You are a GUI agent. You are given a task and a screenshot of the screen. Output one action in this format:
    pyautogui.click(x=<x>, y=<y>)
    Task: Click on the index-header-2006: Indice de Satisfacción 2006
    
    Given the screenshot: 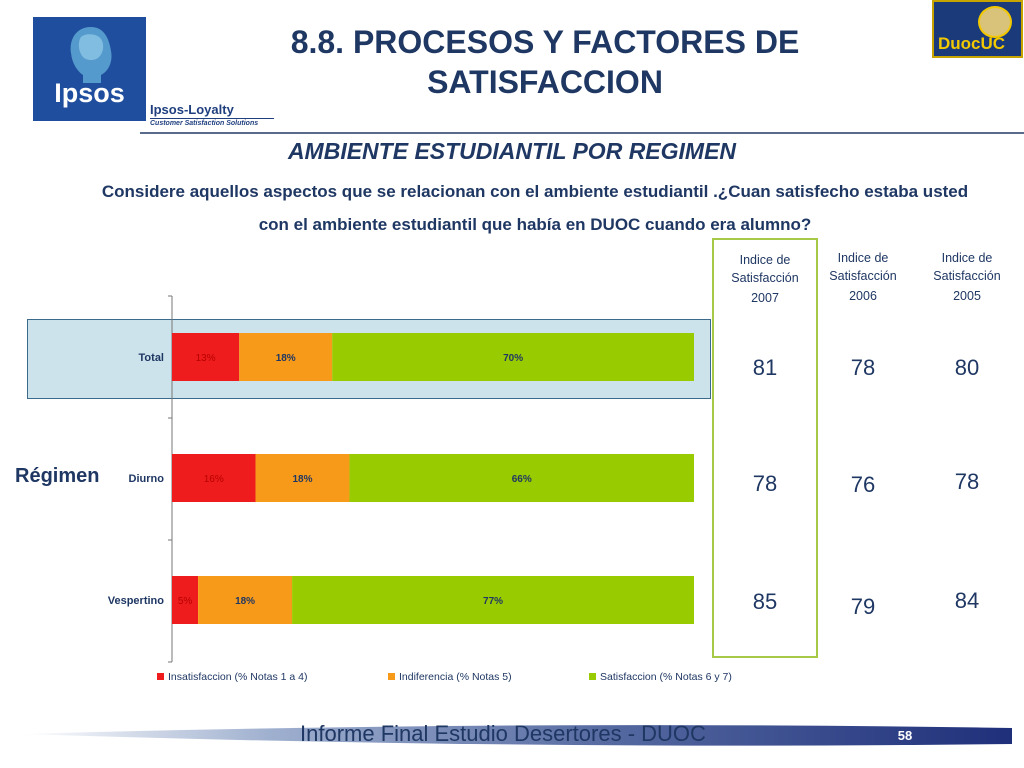 What is the action you would take?
    pyautogui.click(x=863, y=277)
    